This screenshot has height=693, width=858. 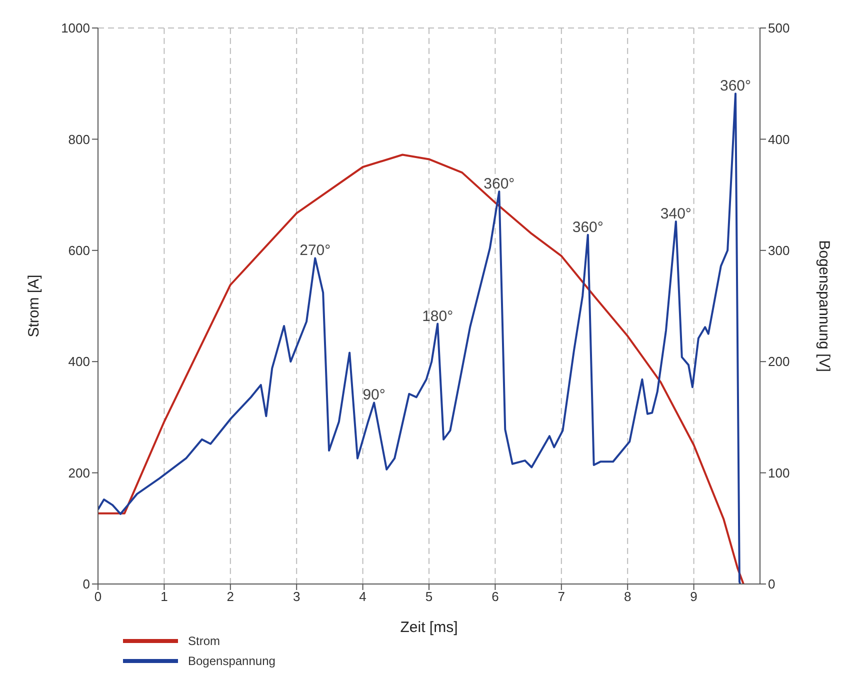 What do you see at coordinates (362, 596) in the screenshot?
I see `x-tick-label: 4` at bounding box center [362, 596].